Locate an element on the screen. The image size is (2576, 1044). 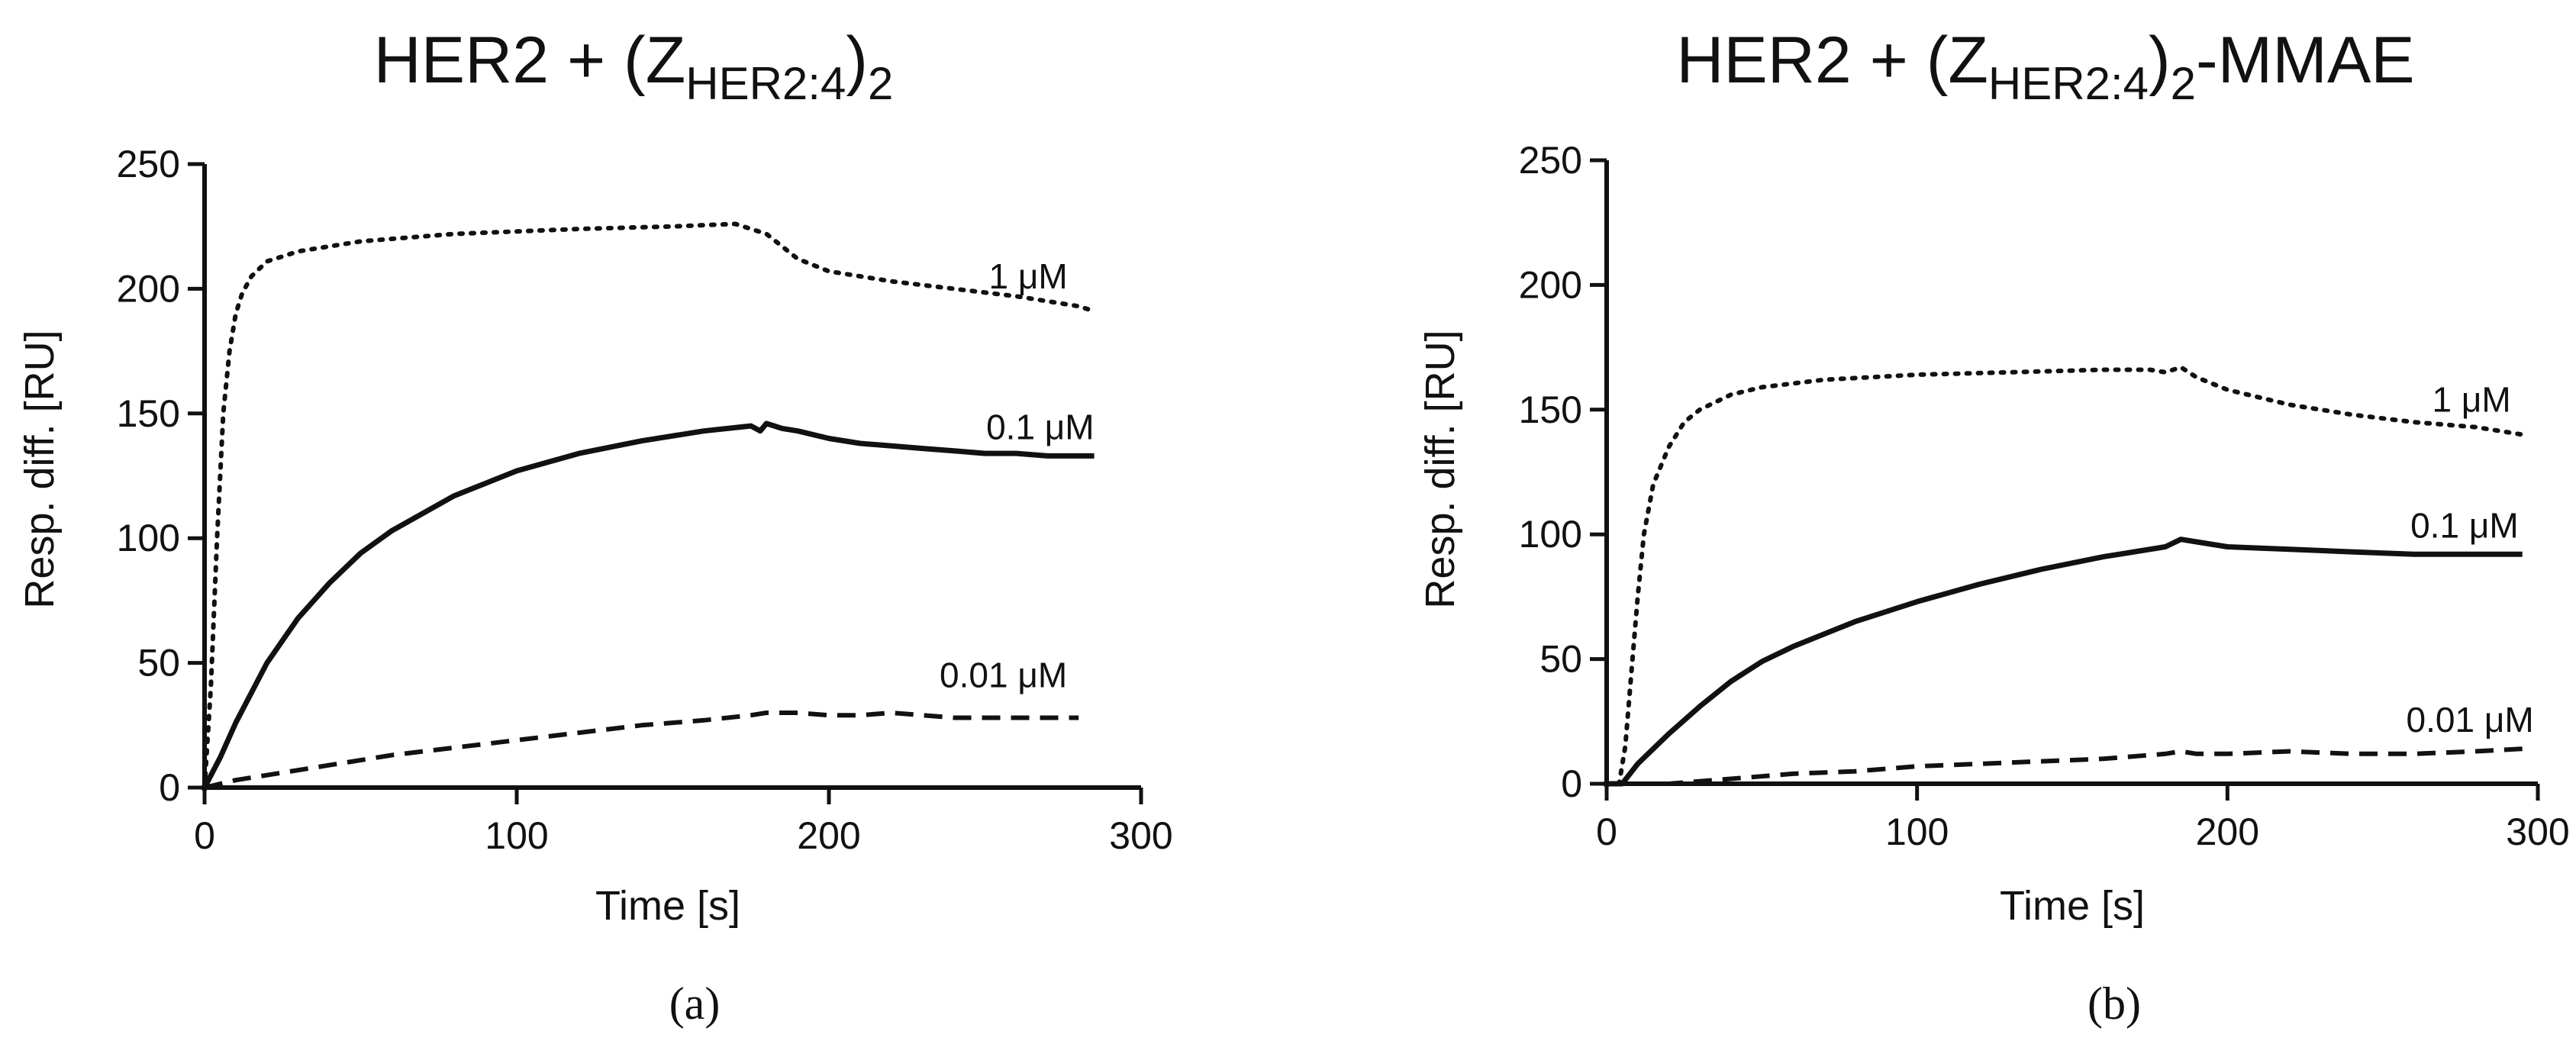
chart-title: HER2 + (ZHER2:4)2 is located at coordinates (634, 66).